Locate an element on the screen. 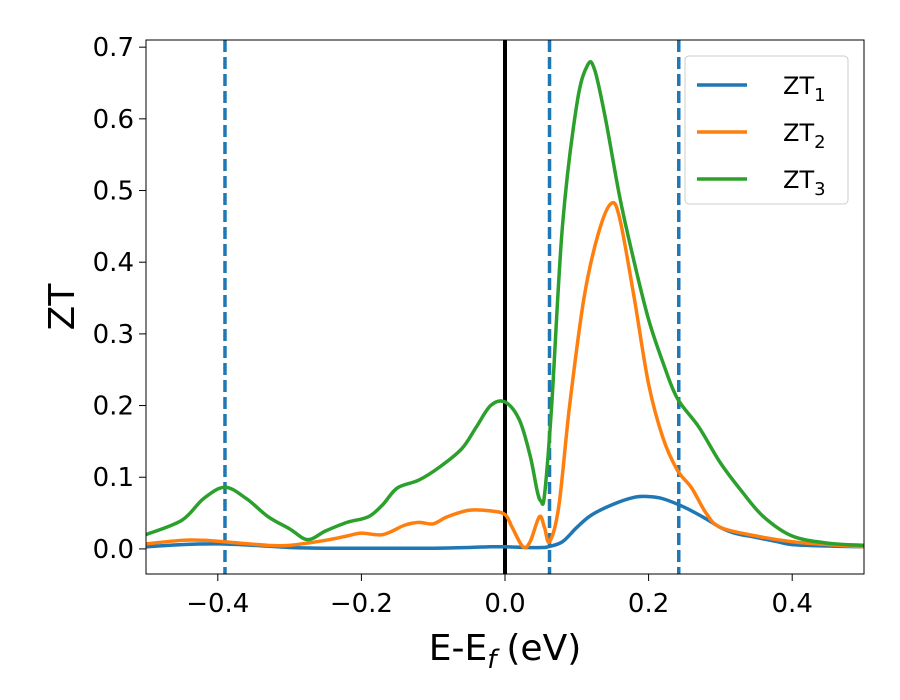  y-tick-label: 0.1 is located at coordinates (113, 478).